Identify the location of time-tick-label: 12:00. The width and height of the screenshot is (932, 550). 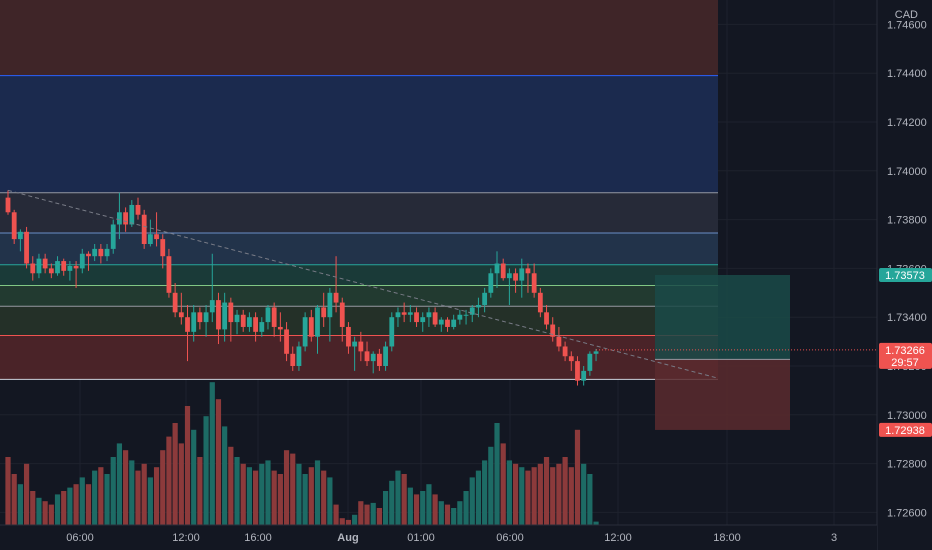
(186, 538).